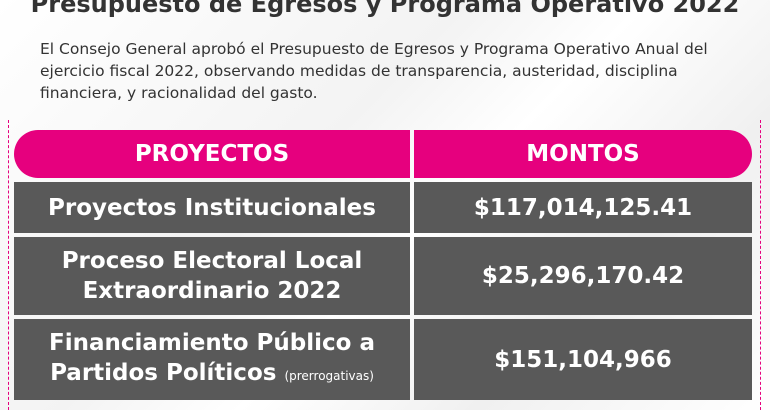  I want to click on project-note: (prerrogativas), so click(329, 376).